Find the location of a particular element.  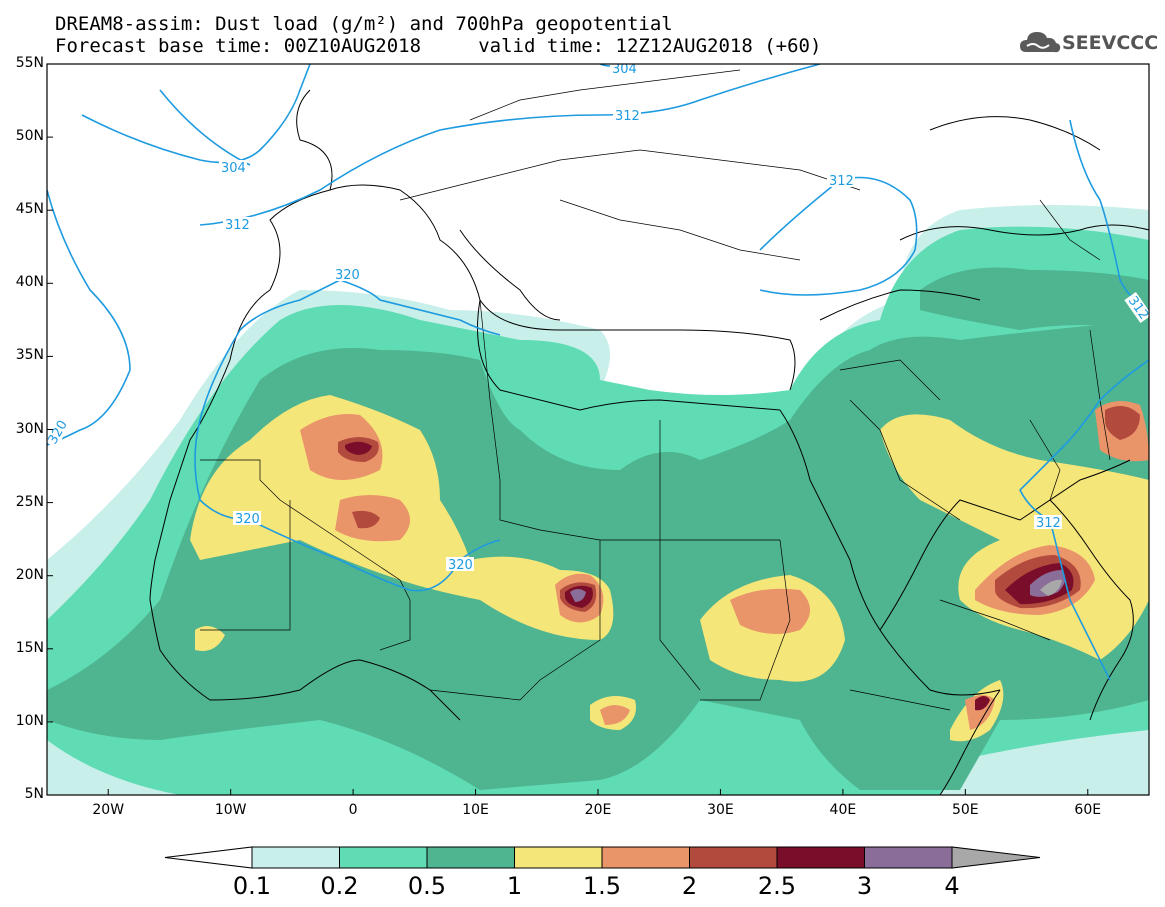

lon-tick-label: 20E is located at coordinates (598, 810).